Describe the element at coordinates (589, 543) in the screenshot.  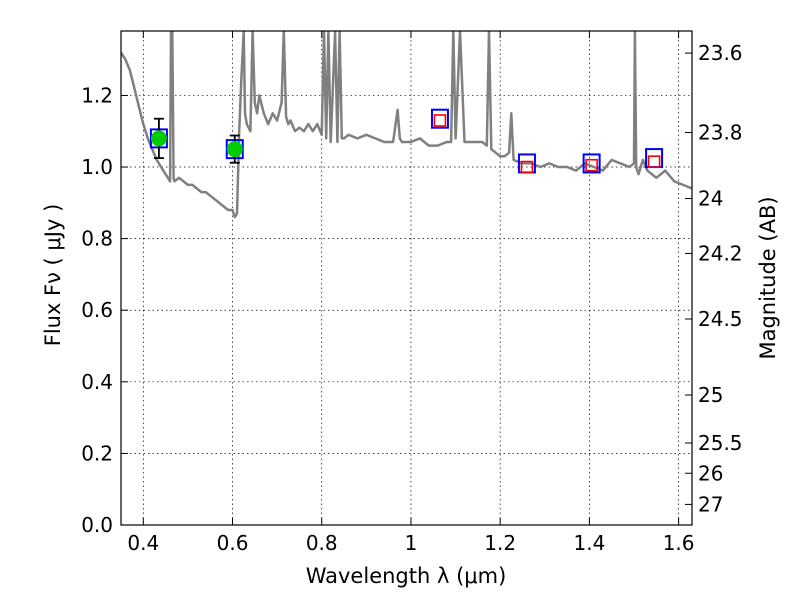
I see `x-tick-label: 1.4` at that location.